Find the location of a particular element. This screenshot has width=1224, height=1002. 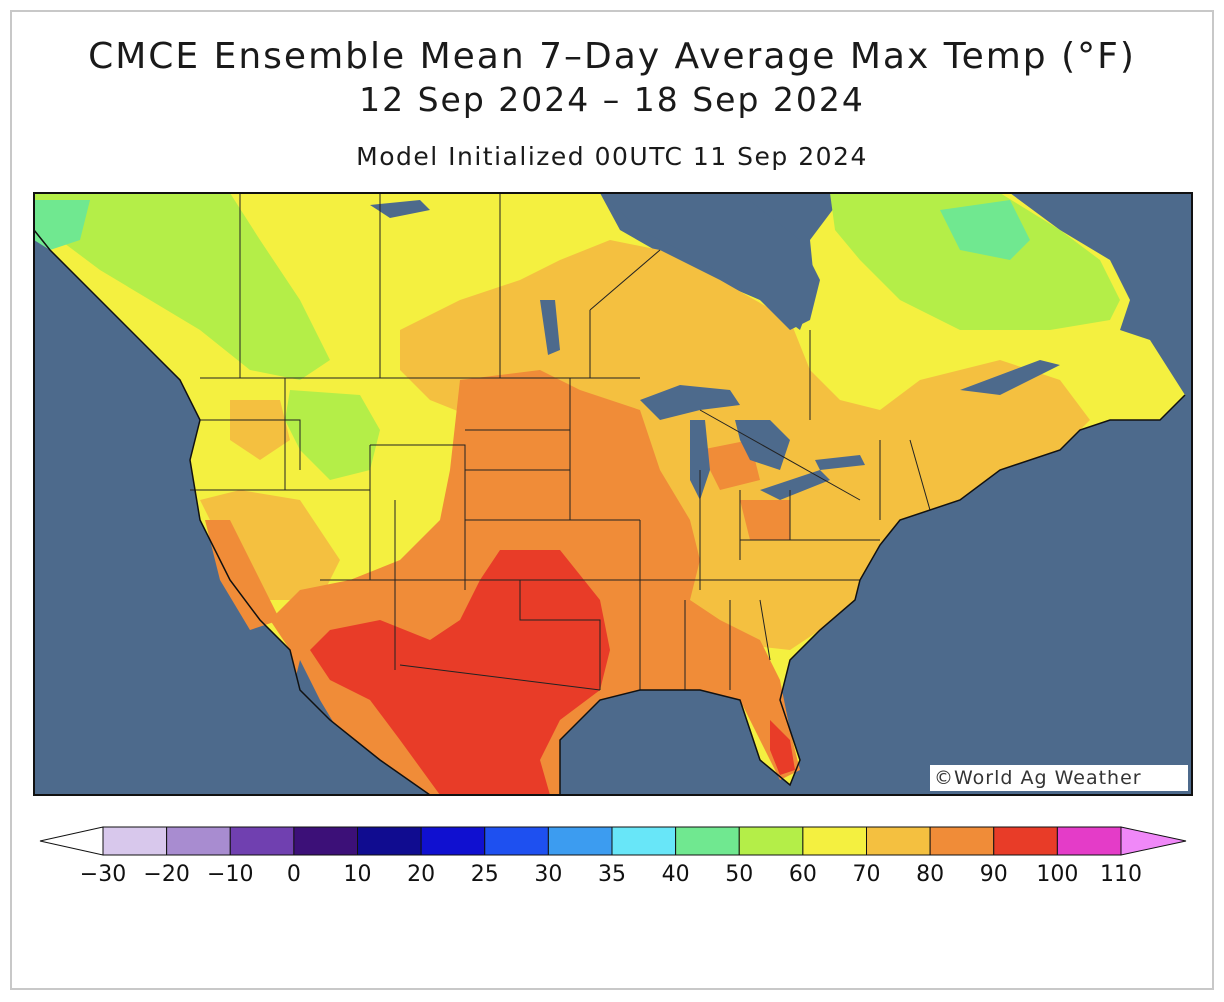

map-date-range: 12 Sep 2024 – 18 Sep 2024 is located at coordinates (612, 99).